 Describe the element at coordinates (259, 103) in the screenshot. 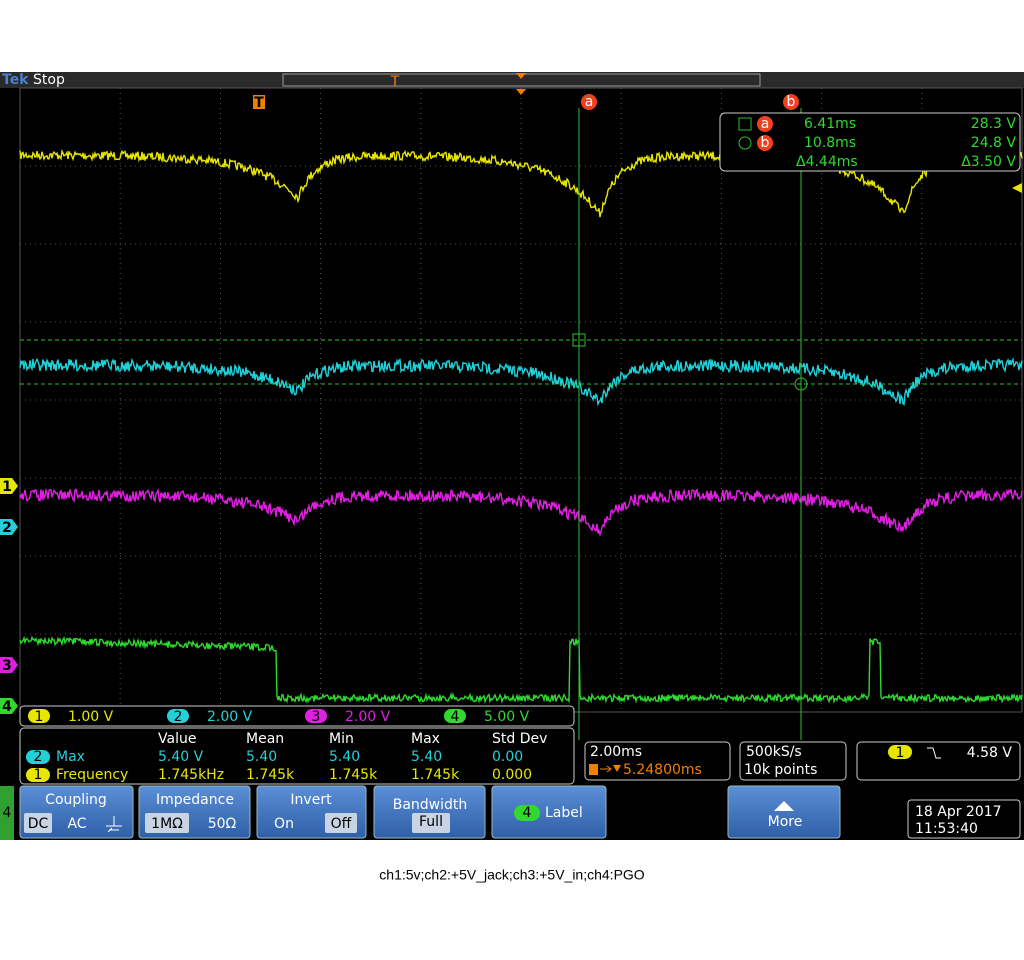

I see `trigger-marker: T` at that location.